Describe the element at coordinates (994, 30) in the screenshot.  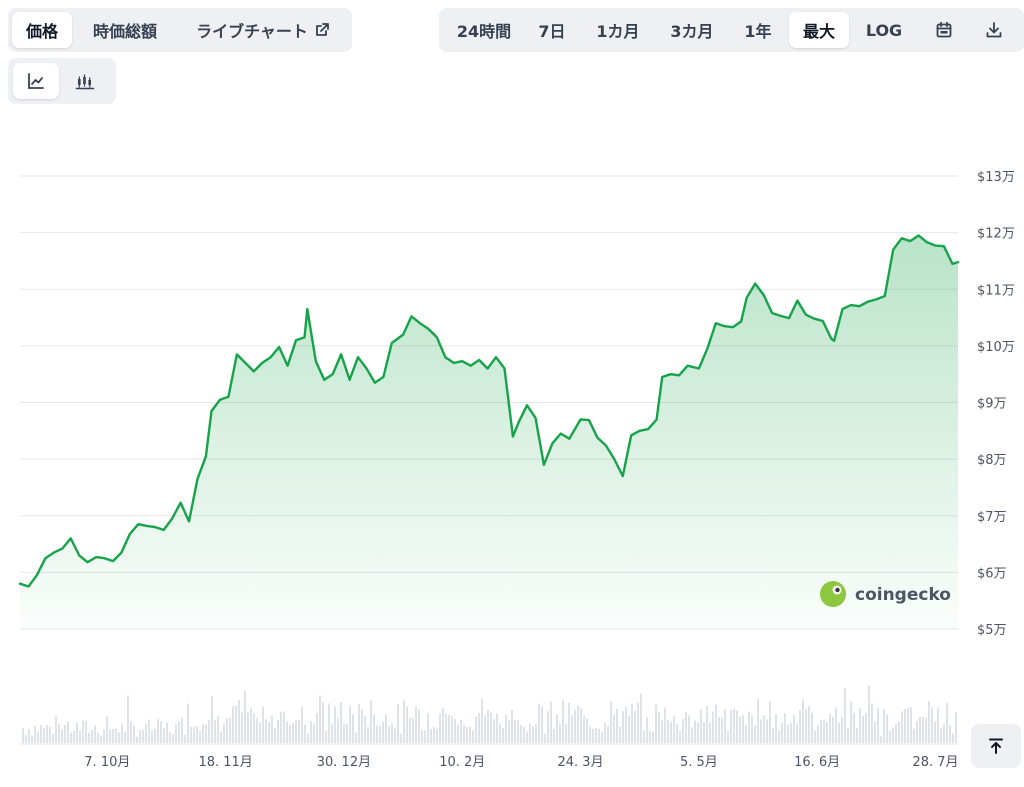
I see `download-button` at that location.